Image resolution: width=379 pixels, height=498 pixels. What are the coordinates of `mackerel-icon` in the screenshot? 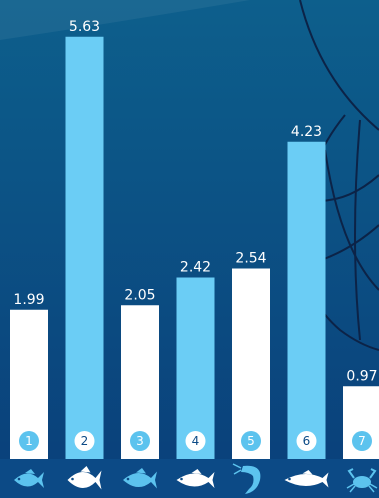 It's located at (306, 479).